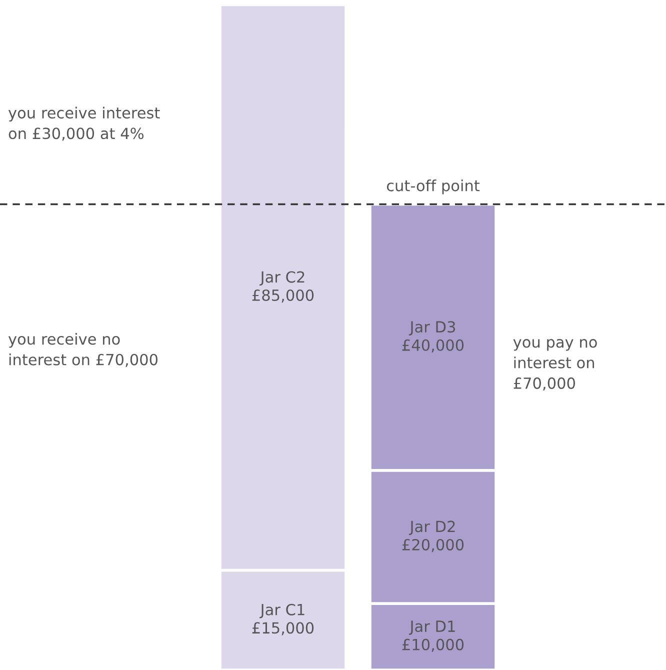 The image size is (666, 670). What do you see at coordinates (433, 187) in the screenshot?
I see `ref-line-label: cut-off point` at bounding box center [433, 187].